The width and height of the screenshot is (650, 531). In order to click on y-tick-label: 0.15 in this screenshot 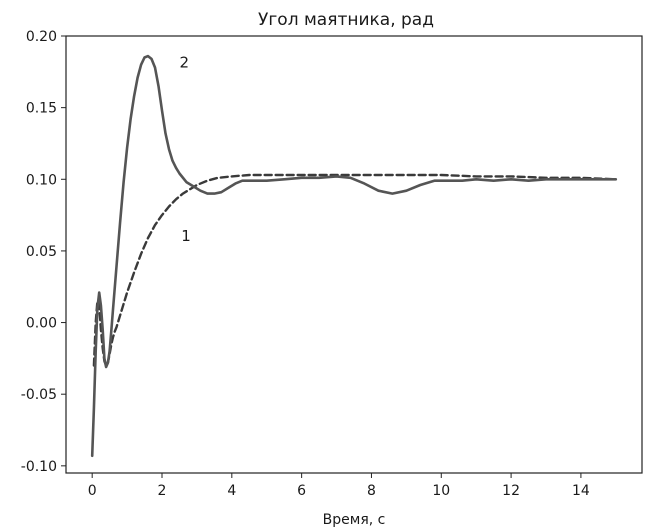, I will do `click(41, 109)`.